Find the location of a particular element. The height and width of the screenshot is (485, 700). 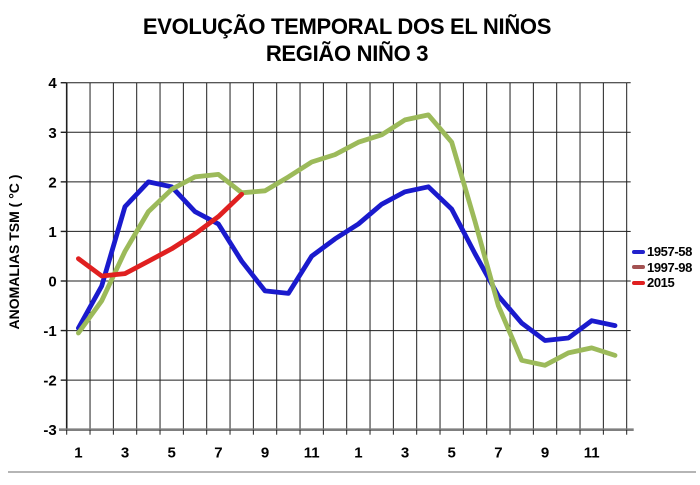

legend-label: 1997-98 is located at coordinates (669, 267).